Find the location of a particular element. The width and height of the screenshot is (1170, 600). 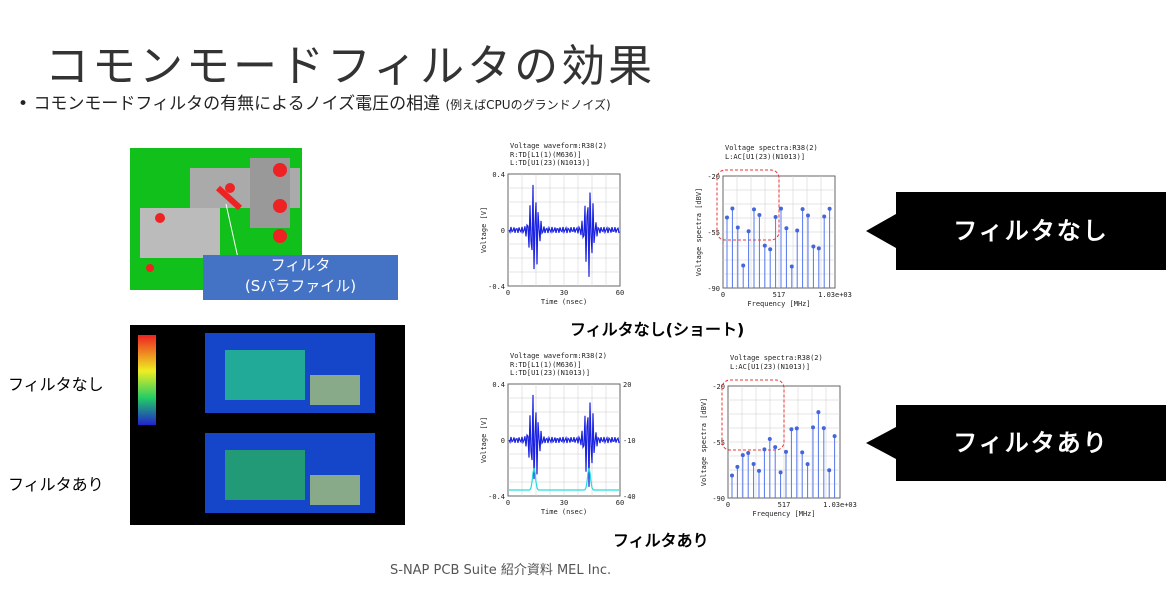

plot-caption: フィルタなし(ショート) is located at coordinates (657, 329).